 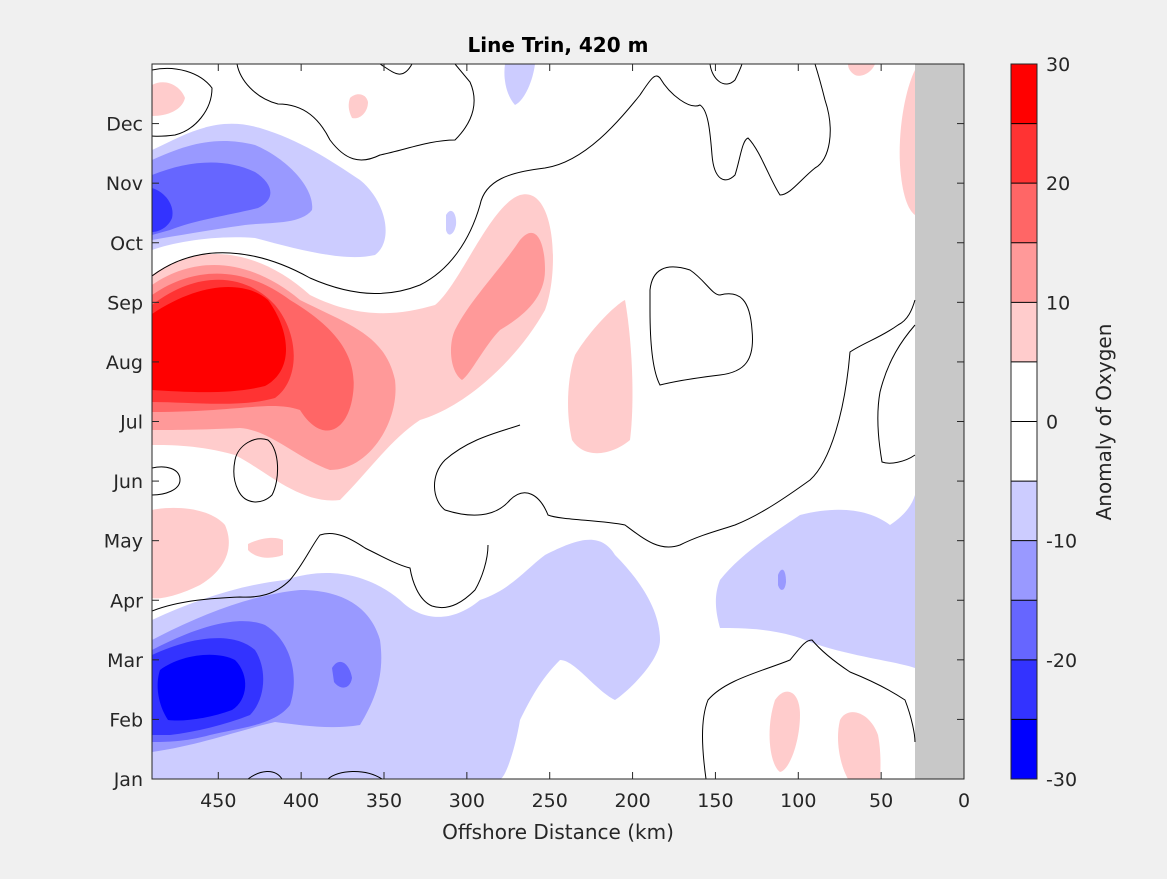 I want to click on y-tick-label: Dec, so click(x=124, y=125).